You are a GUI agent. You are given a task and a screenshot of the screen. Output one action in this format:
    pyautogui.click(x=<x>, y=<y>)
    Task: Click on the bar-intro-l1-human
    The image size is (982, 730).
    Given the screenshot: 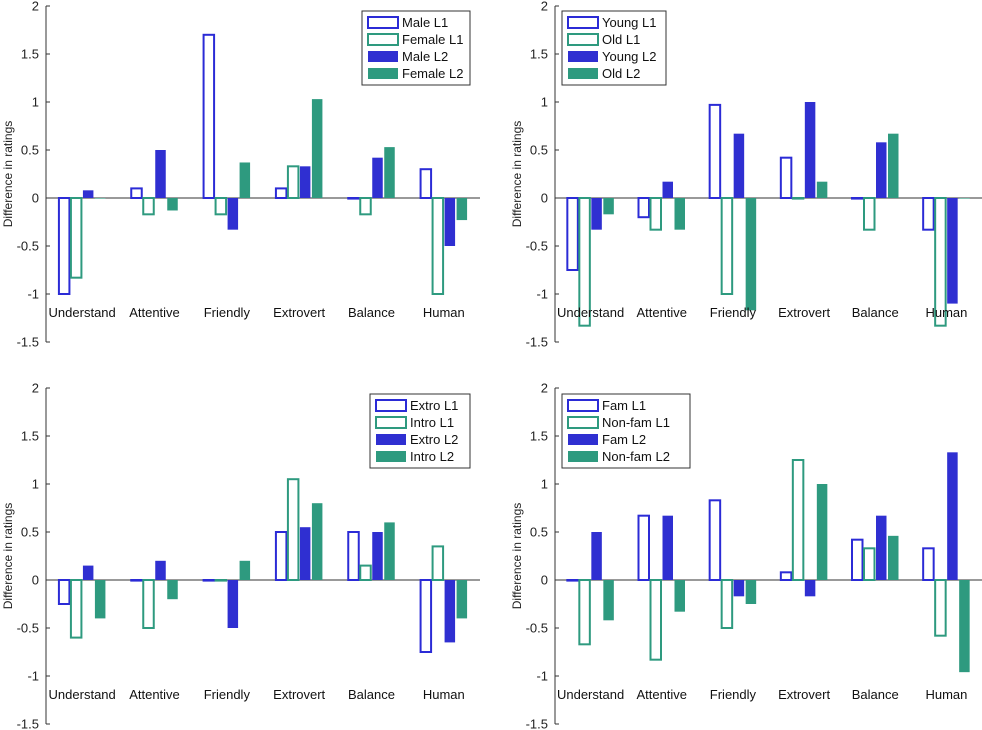 What is the action you would take?
    pyautogui.click(x=438, y=563)
    